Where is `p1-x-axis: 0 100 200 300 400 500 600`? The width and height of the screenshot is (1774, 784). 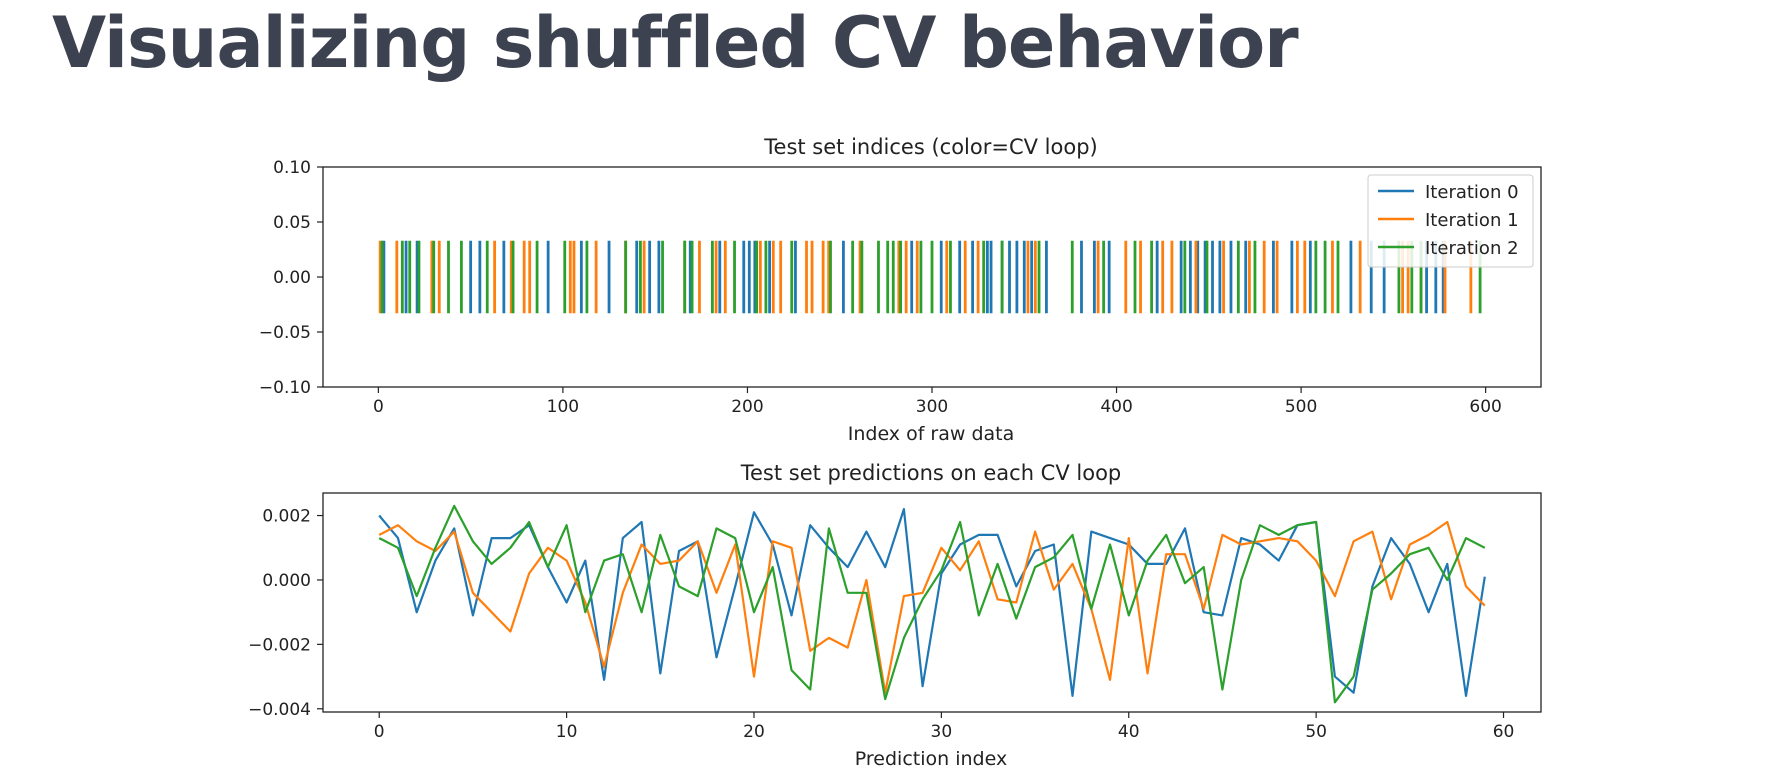 p1-x-axis: 0 100 200 300 400 500 600 is located at coordinates (937, 402).